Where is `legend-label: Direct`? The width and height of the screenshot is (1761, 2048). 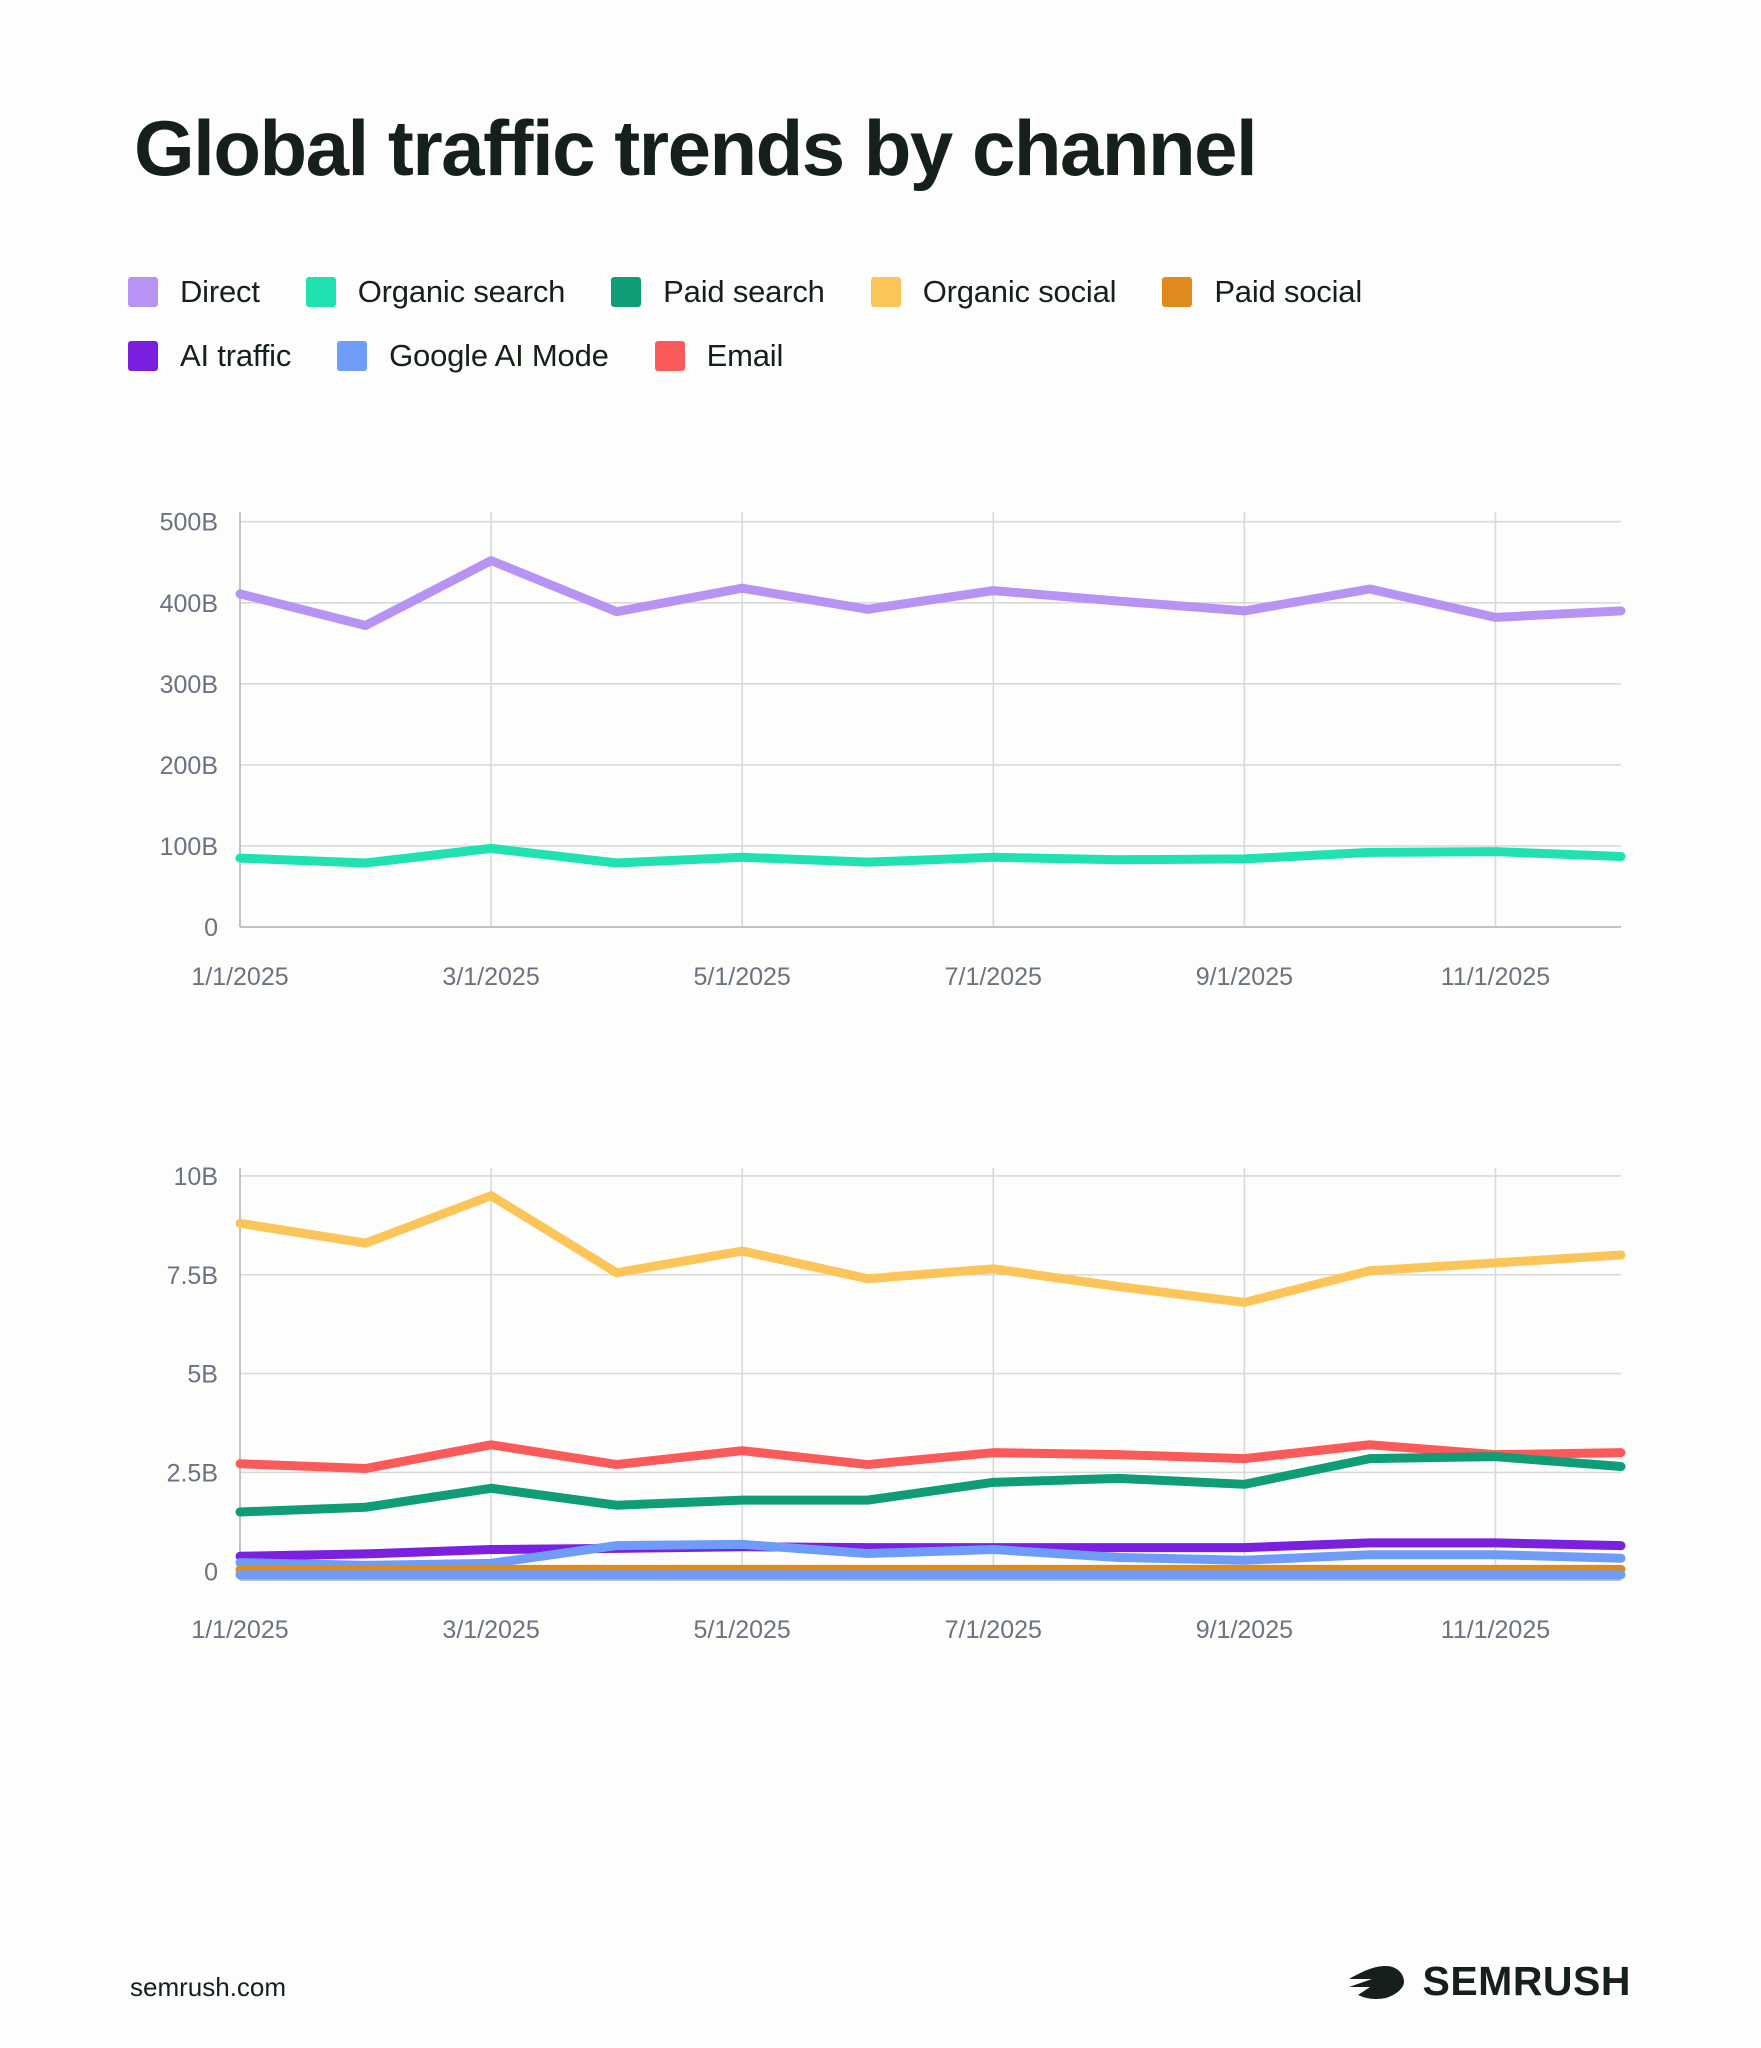
legend-label: Direct is located at coordinates (220, 291).